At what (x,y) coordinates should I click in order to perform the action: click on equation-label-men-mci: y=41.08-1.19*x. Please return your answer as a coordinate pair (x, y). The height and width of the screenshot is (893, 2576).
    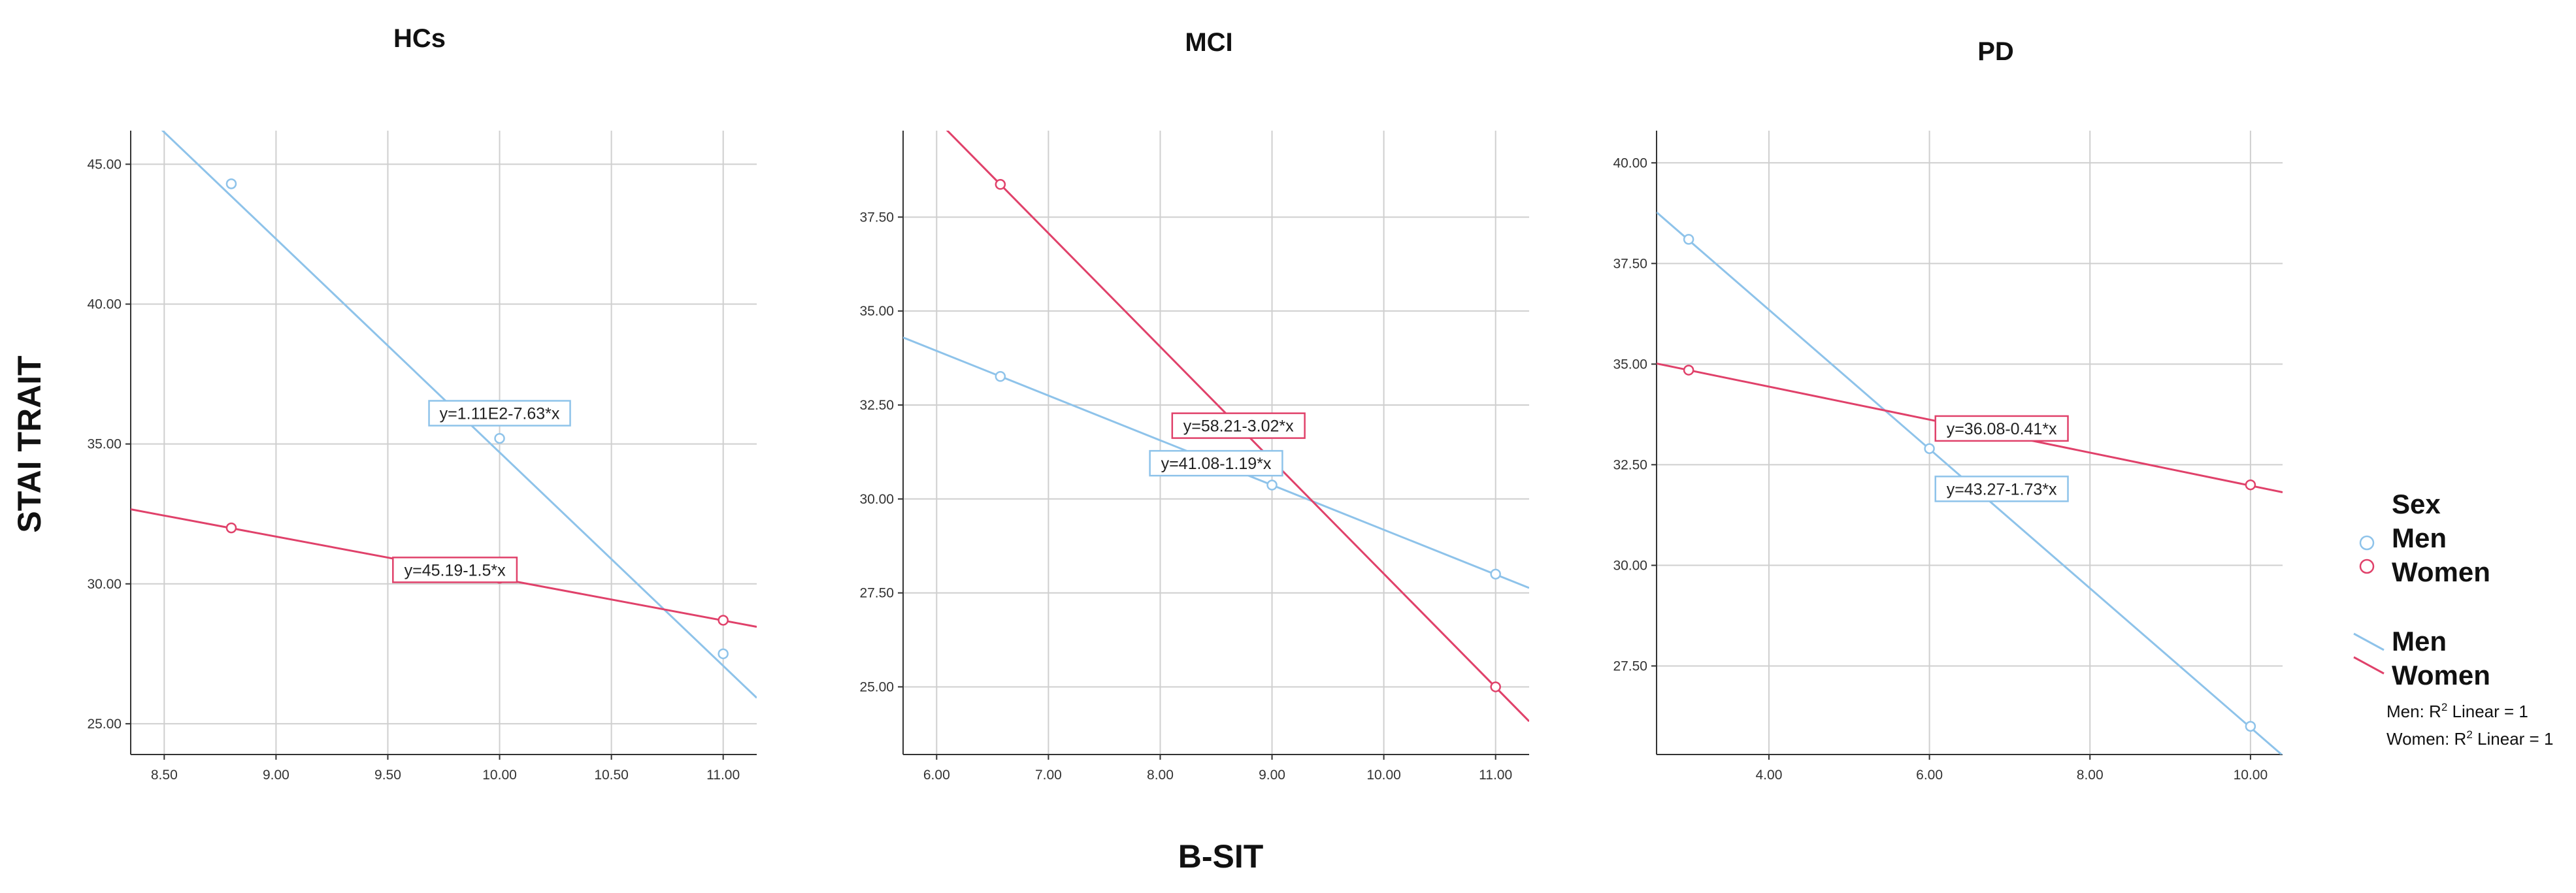
    Looking at the image, I should click on (1216, 464).